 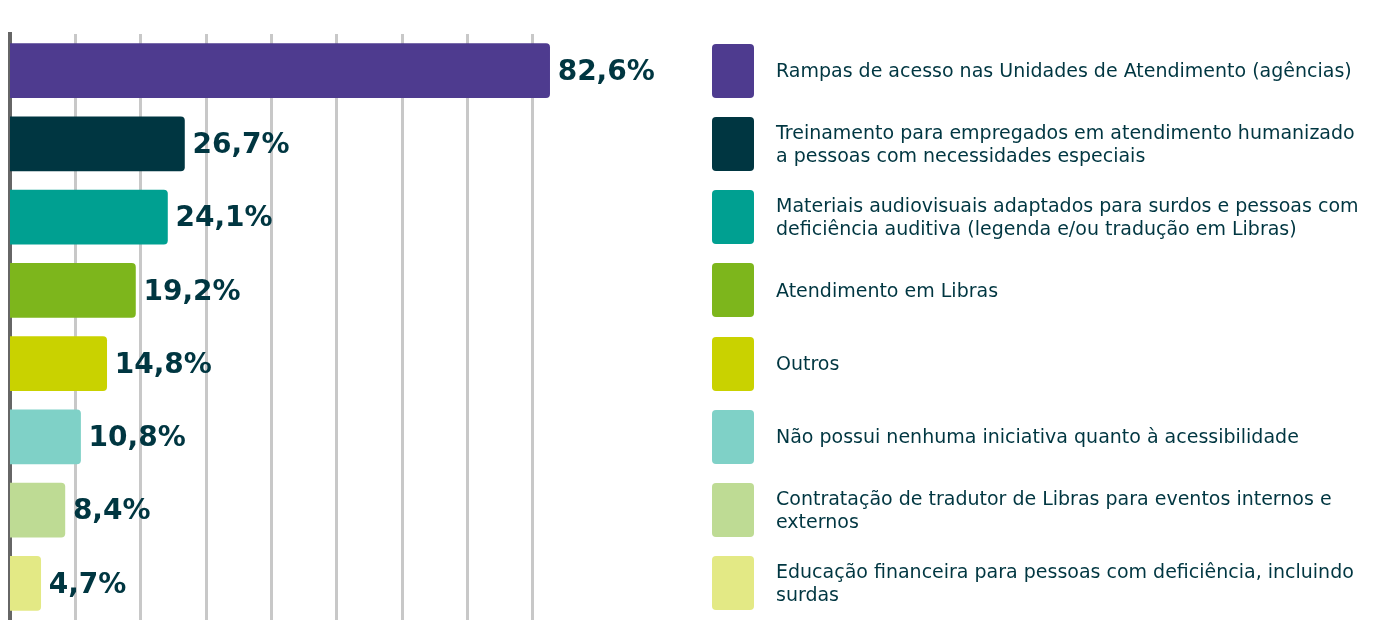 I want to click on data-label: 10,8%, so click(x=137, y=437).